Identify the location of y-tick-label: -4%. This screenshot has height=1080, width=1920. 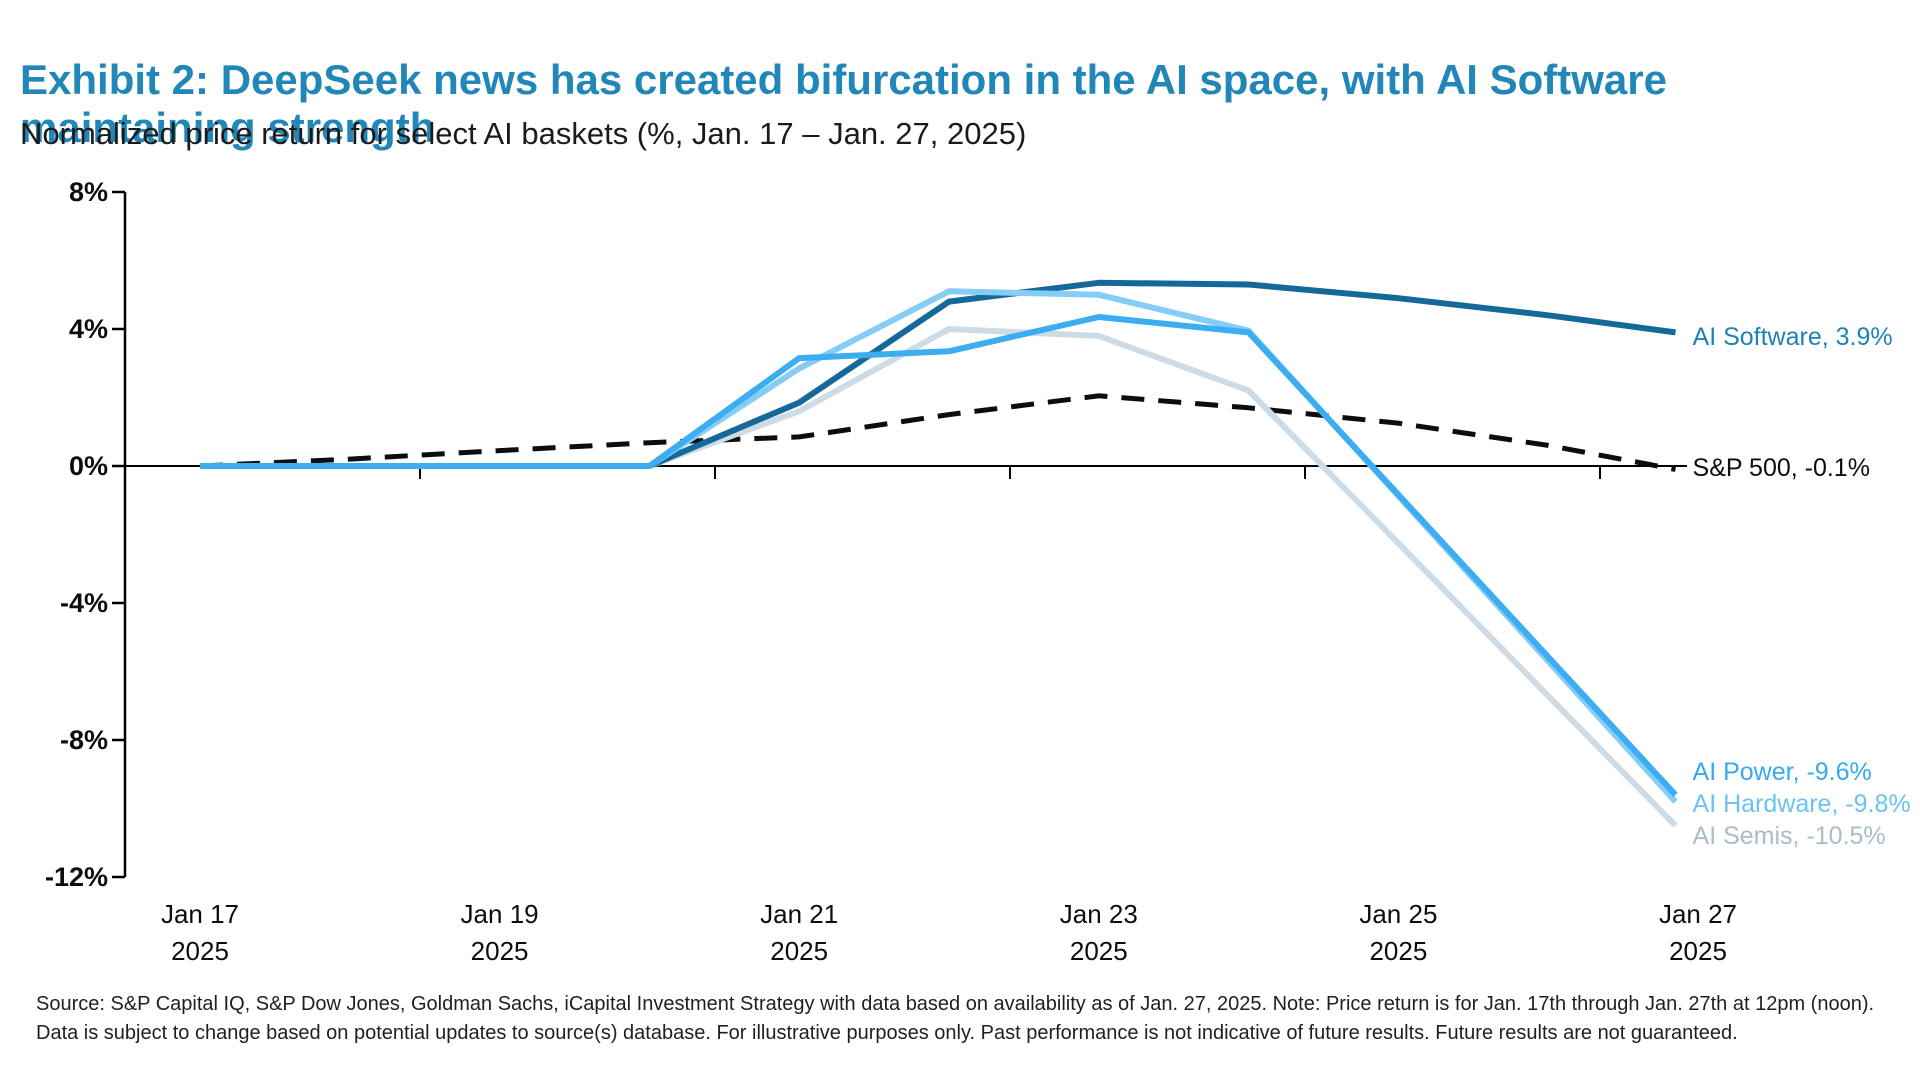
(83, 603).